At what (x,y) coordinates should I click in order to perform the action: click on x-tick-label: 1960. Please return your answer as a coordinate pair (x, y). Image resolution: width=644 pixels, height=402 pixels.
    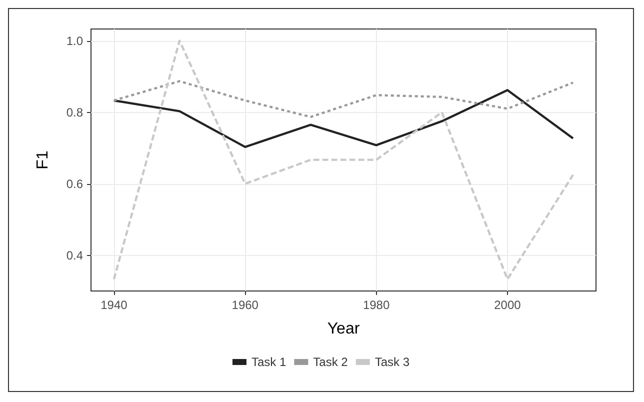
    Looking at the image, I should click on (245, 305).